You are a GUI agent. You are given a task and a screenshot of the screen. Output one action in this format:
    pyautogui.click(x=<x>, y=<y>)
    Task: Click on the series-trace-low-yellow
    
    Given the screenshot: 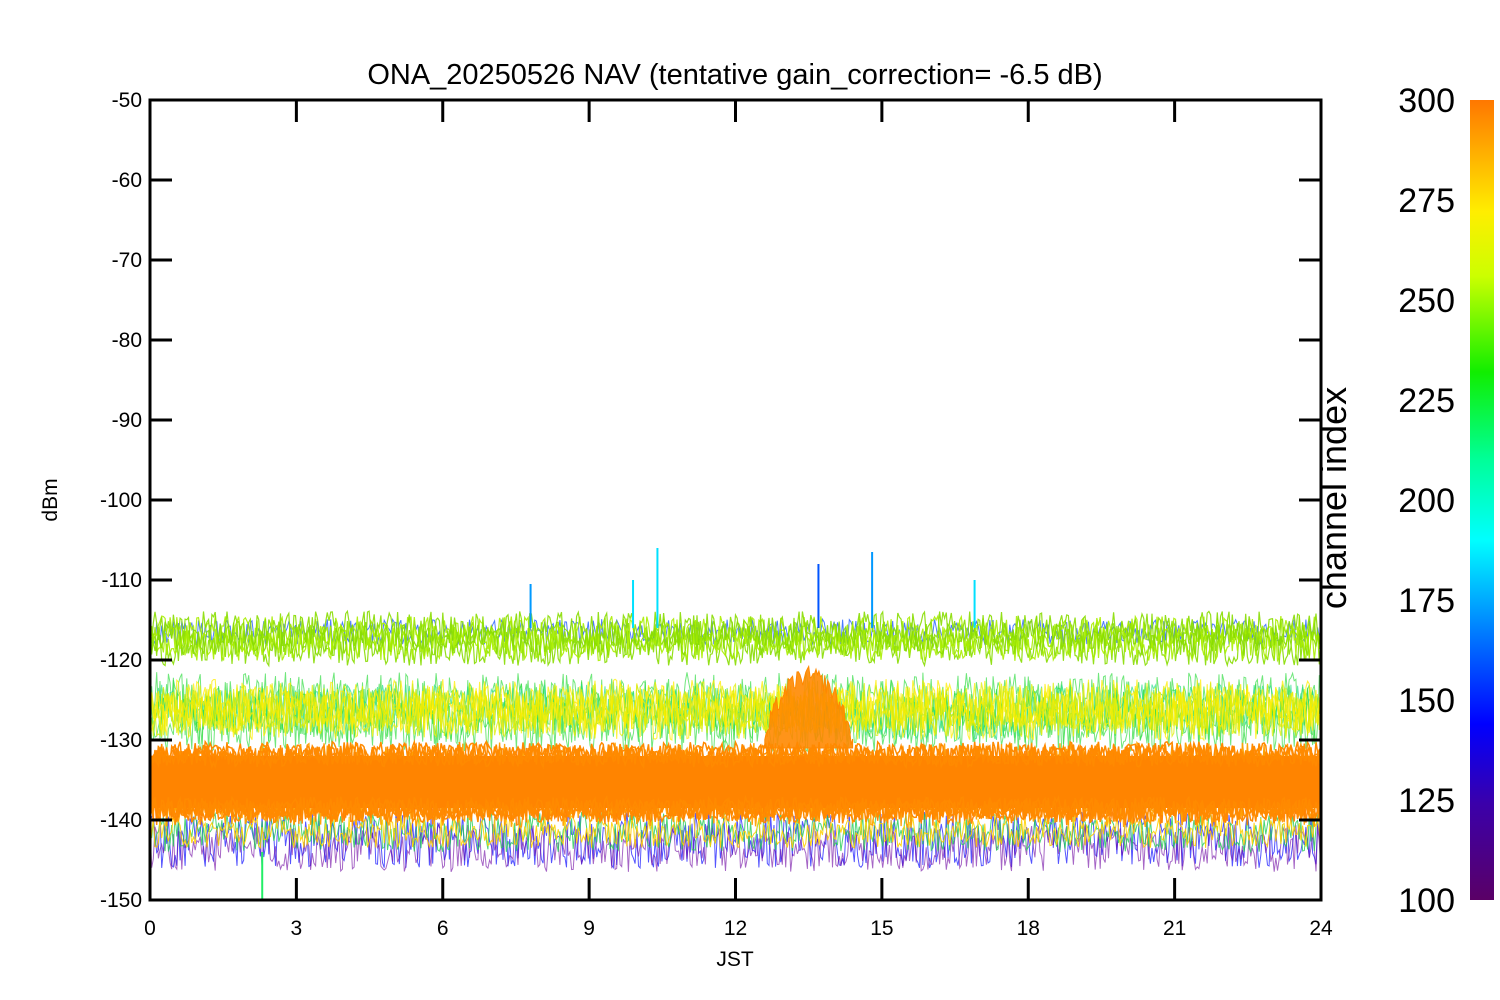 What is the action you would take?
    pyautogui.click(x=735, y=832)
    